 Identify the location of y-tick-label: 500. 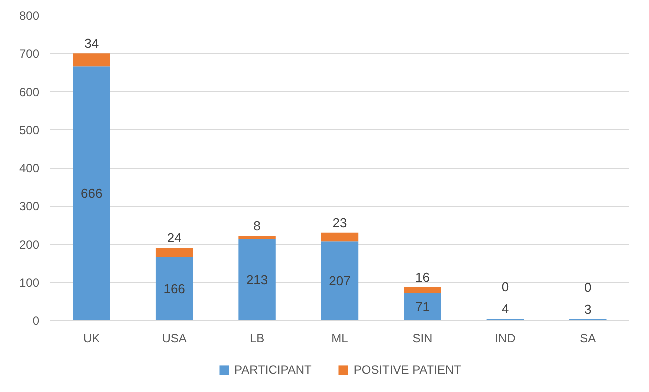
(29, 130).